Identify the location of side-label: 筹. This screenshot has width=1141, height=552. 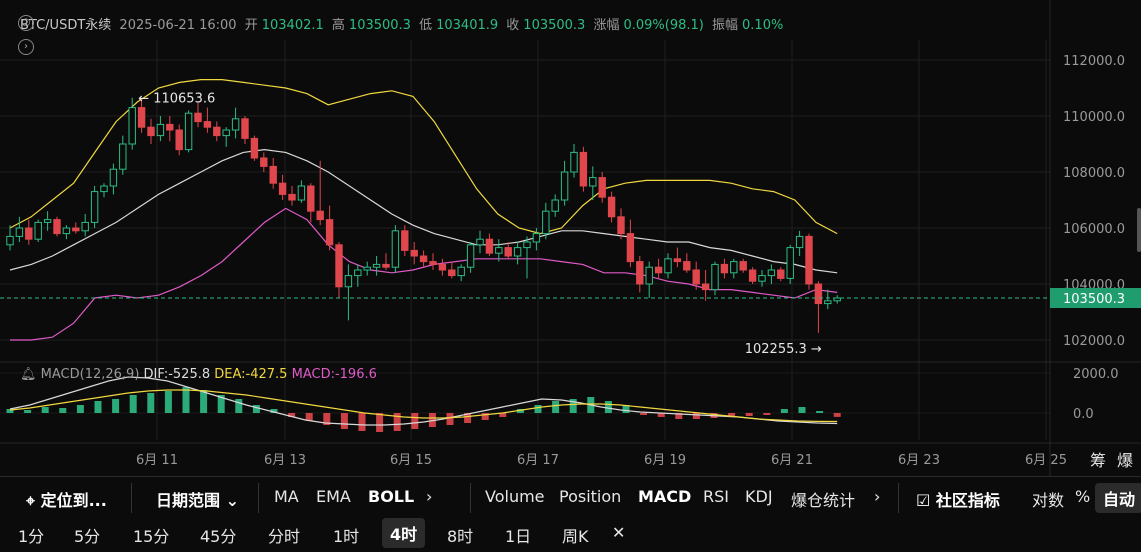
(1098, 460).